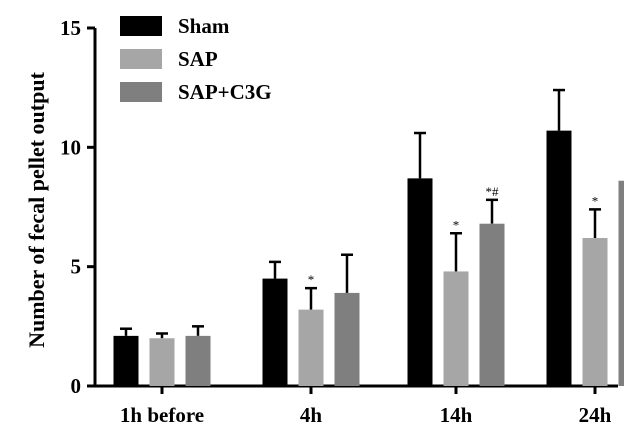 Image resolution: width=624 pixels, height=429 pixels. Describe the element at coordinates (456, 415) in the screenshot. I see `x-tick-label: 14h` at that location.